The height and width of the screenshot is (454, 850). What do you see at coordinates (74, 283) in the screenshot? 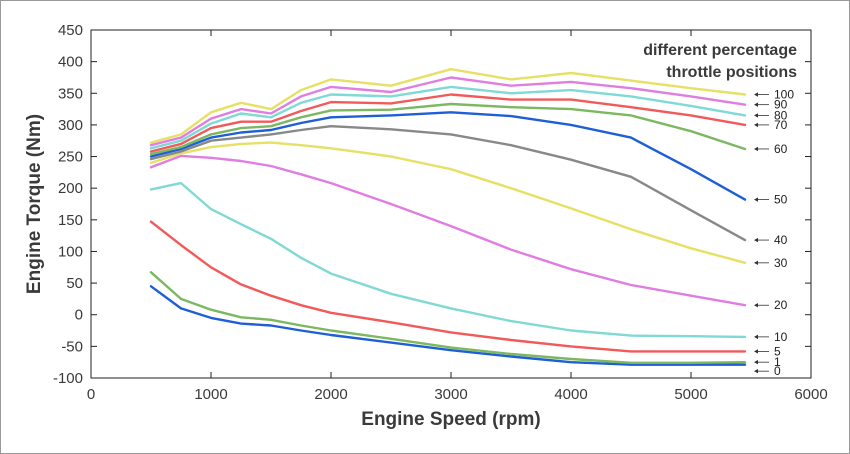
I see `y-tick-label: 50` at bounding box center [74, 283].